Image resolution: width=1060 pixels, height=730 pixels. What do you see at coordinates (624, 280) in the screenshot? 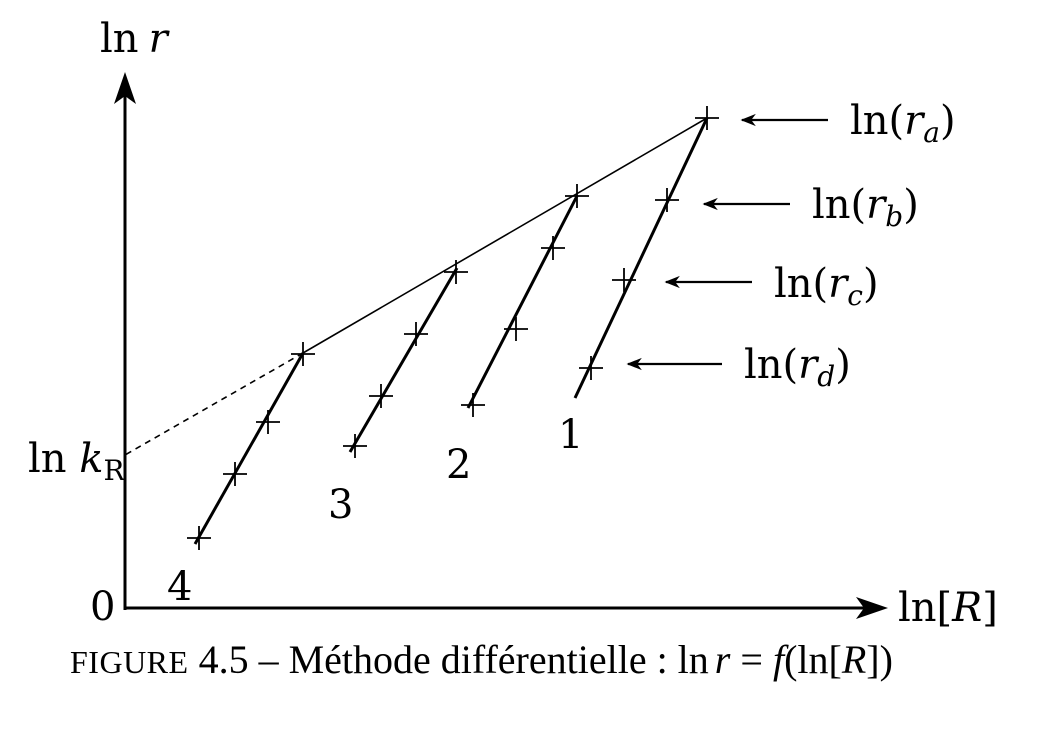
I see `marker-curve1-c` at bounding box center [624, 280].